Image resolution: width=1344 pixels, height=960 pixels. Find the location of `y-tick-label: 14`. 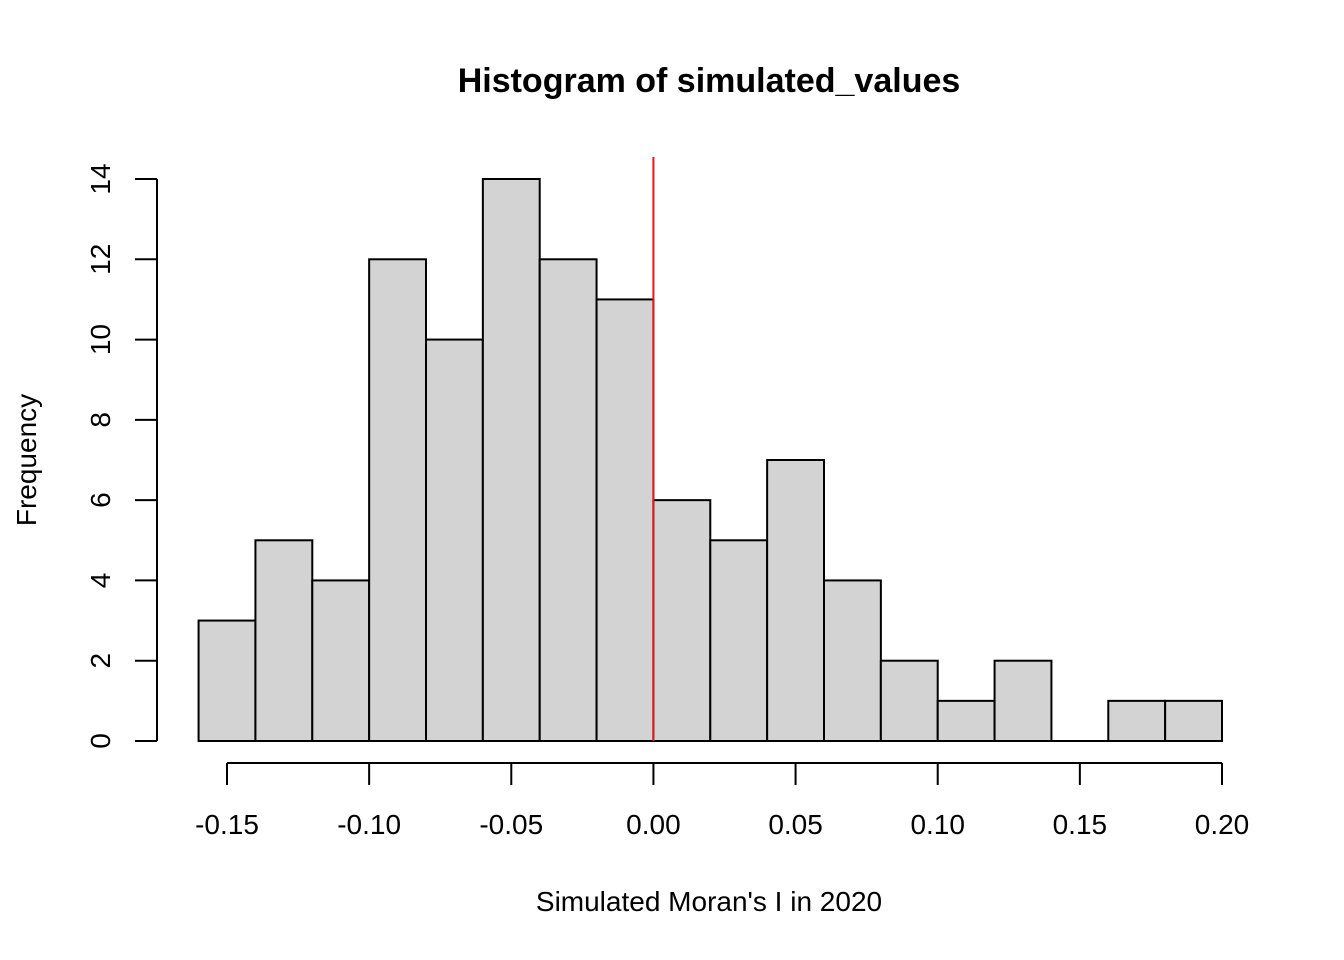

y-tick-label: 14 is located at coordinates (100, 178).